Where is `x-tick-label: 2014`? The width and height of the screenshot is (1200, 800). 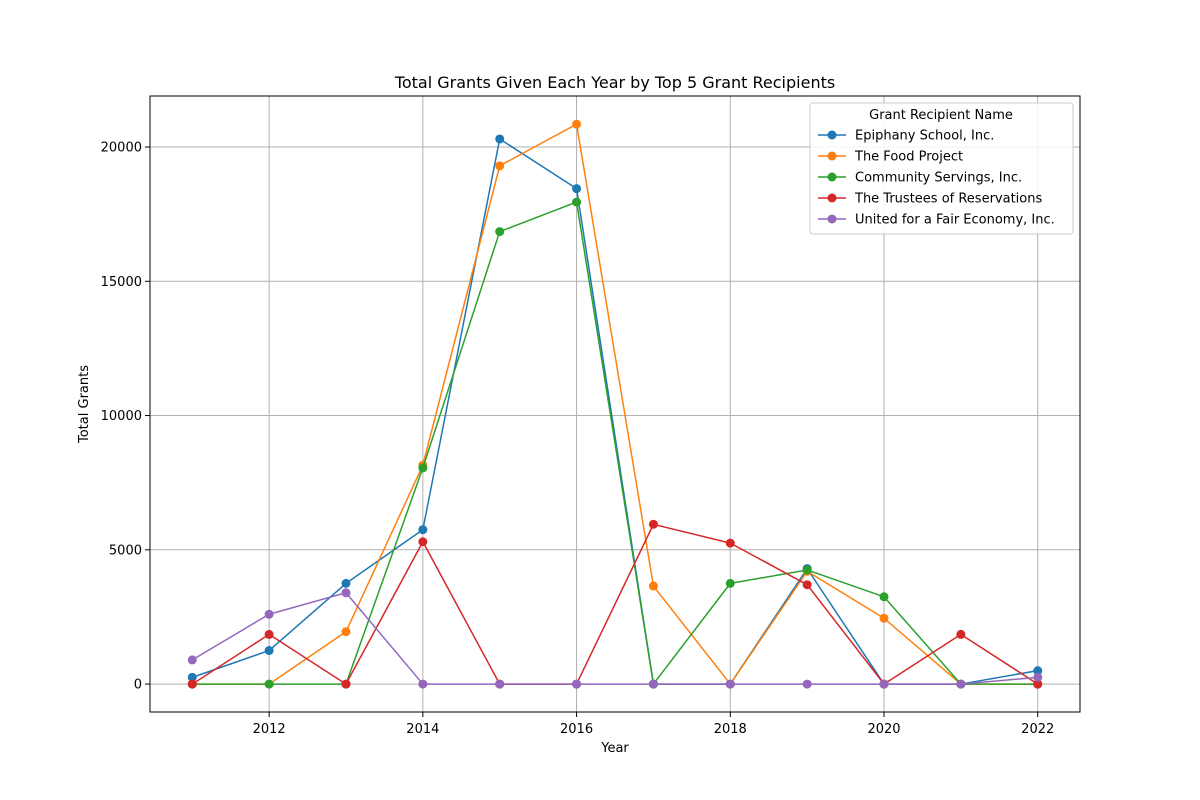 x-tick-label: 2014 is located at coordinates (422, 729).